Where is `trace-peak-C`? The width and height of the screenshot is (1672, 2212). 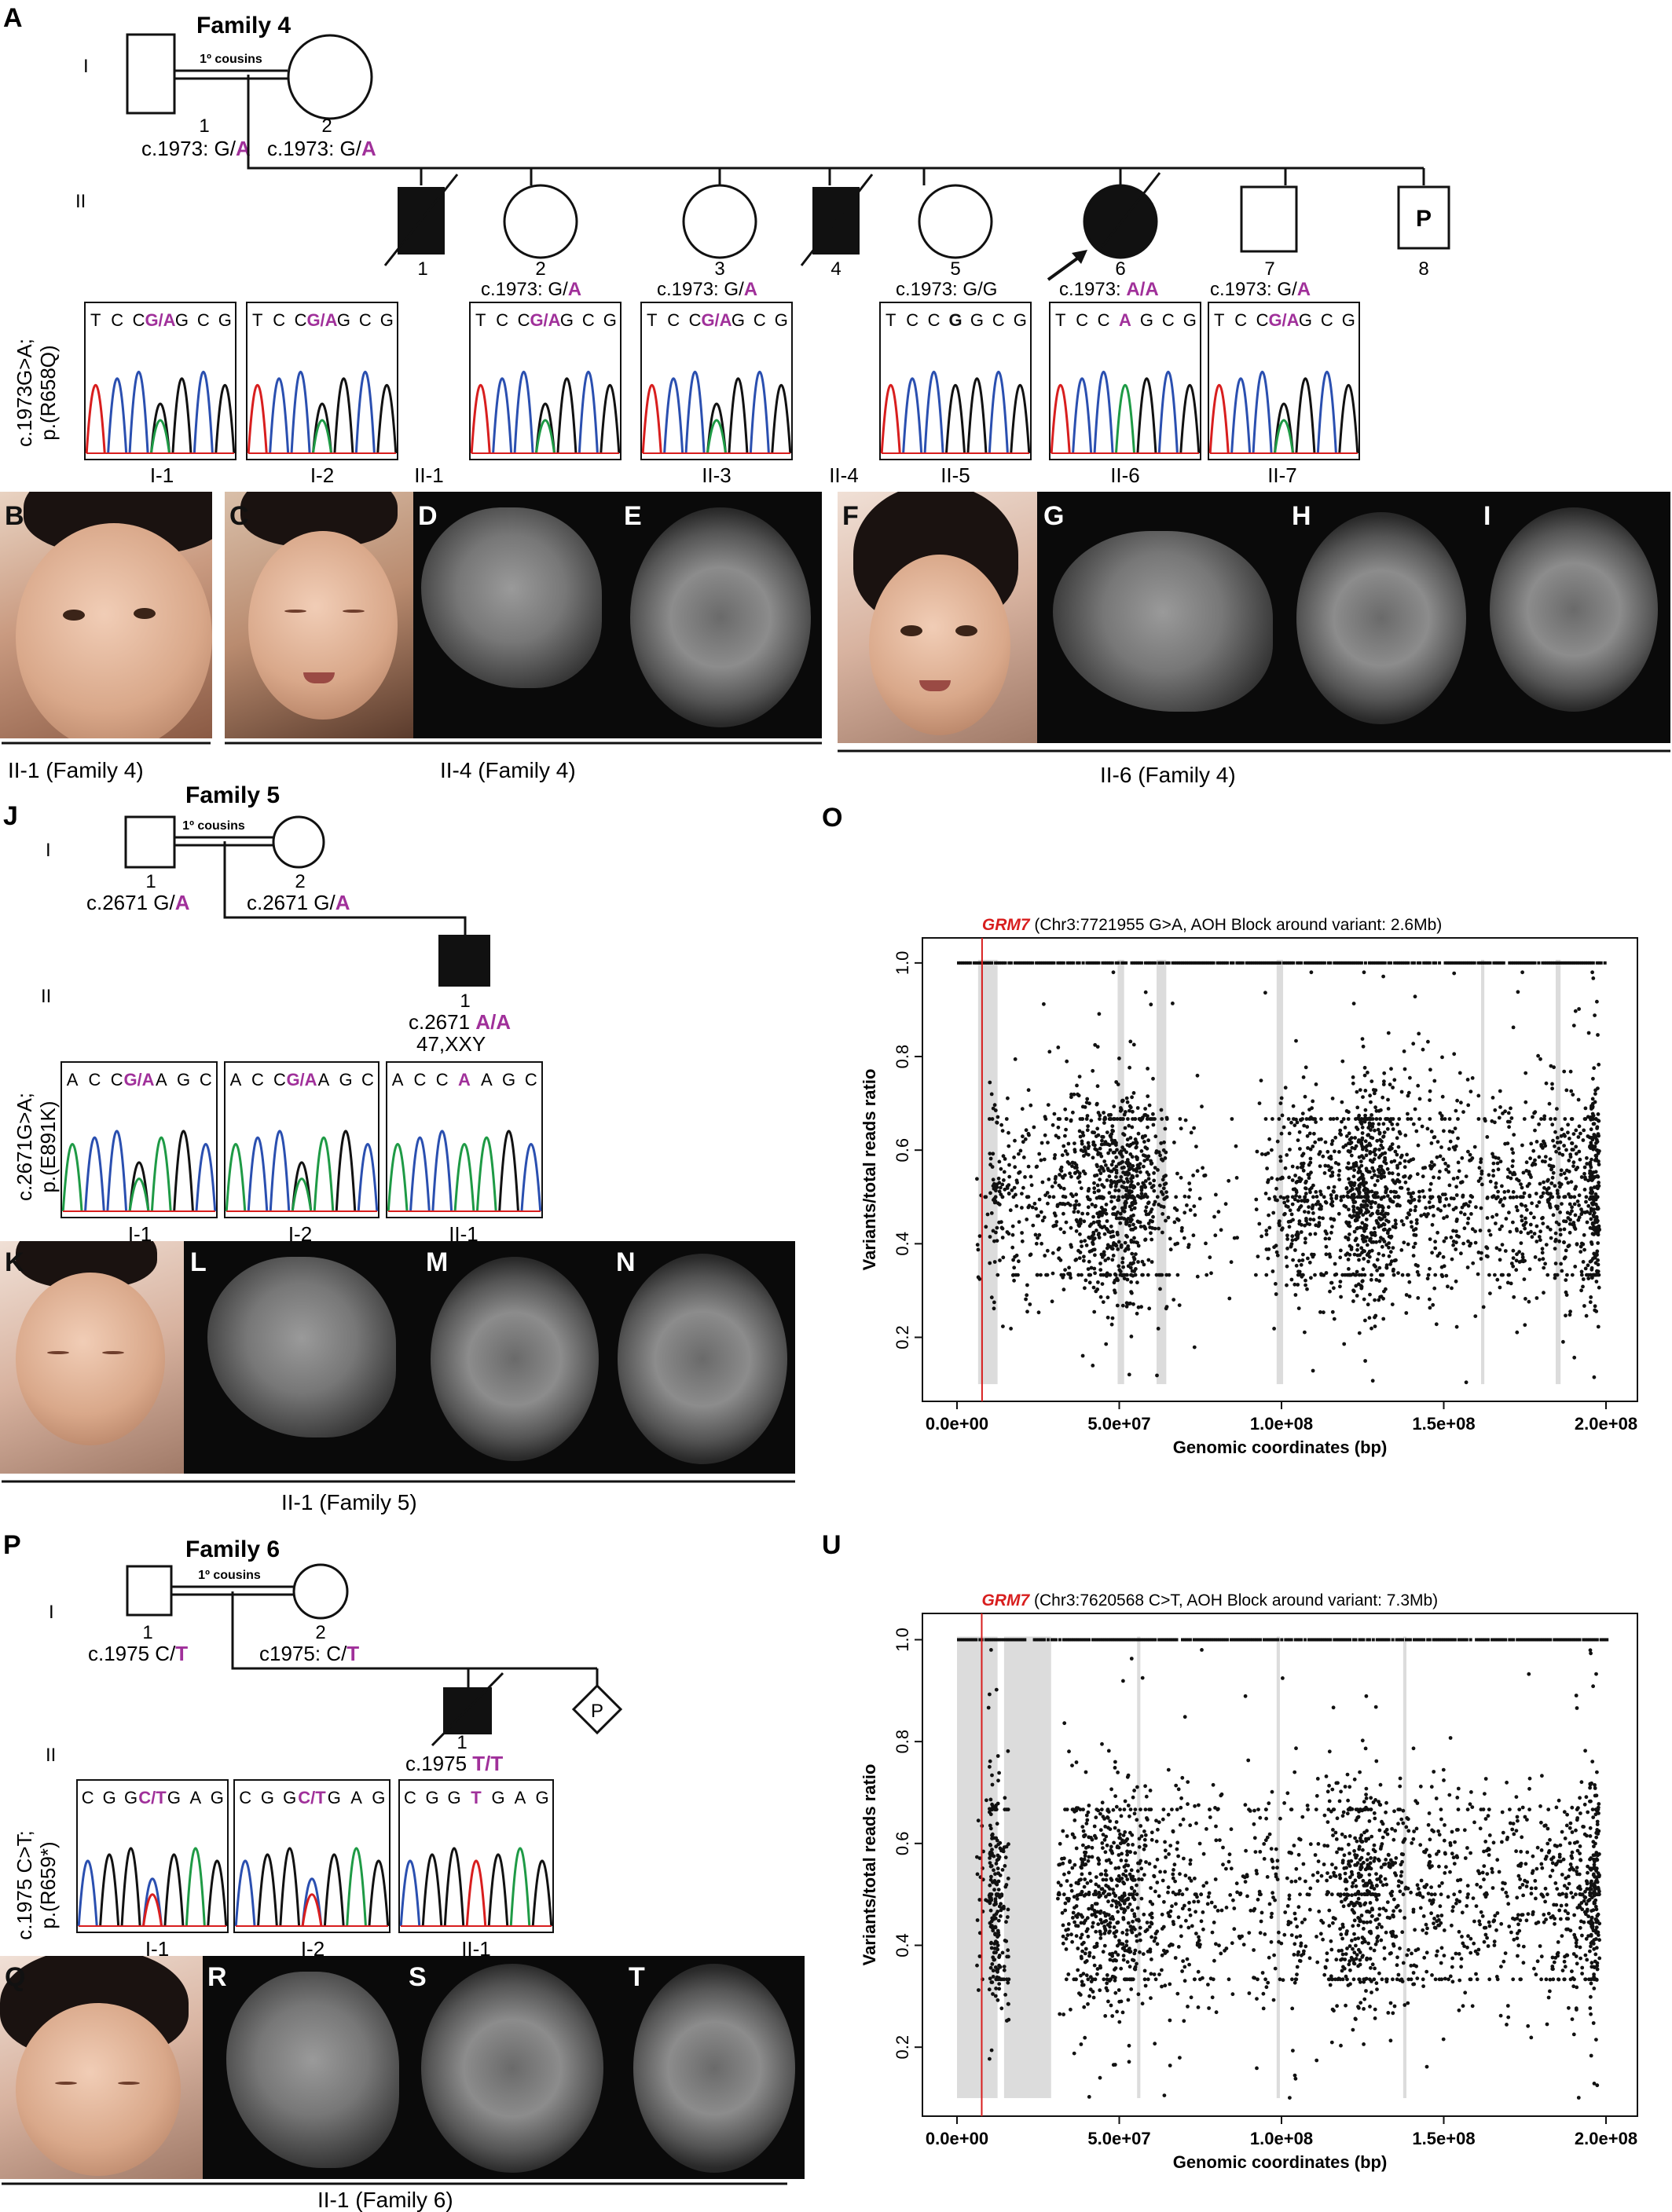 trace-peak-C is located at coordinates (117, 415).